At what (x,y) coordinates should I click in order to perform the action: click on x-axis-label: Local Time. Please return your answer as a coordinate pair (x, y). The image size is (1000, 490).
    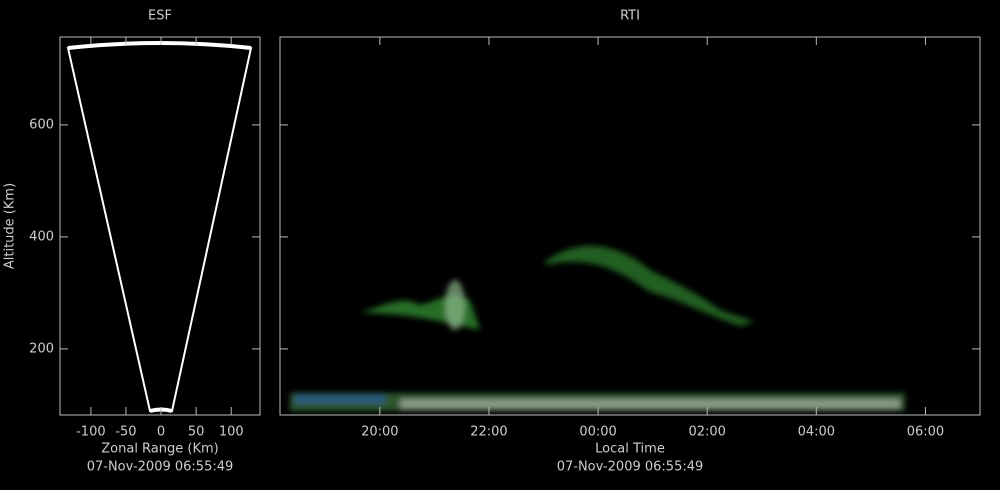
    Looking at the image, I should click on (630, 449).